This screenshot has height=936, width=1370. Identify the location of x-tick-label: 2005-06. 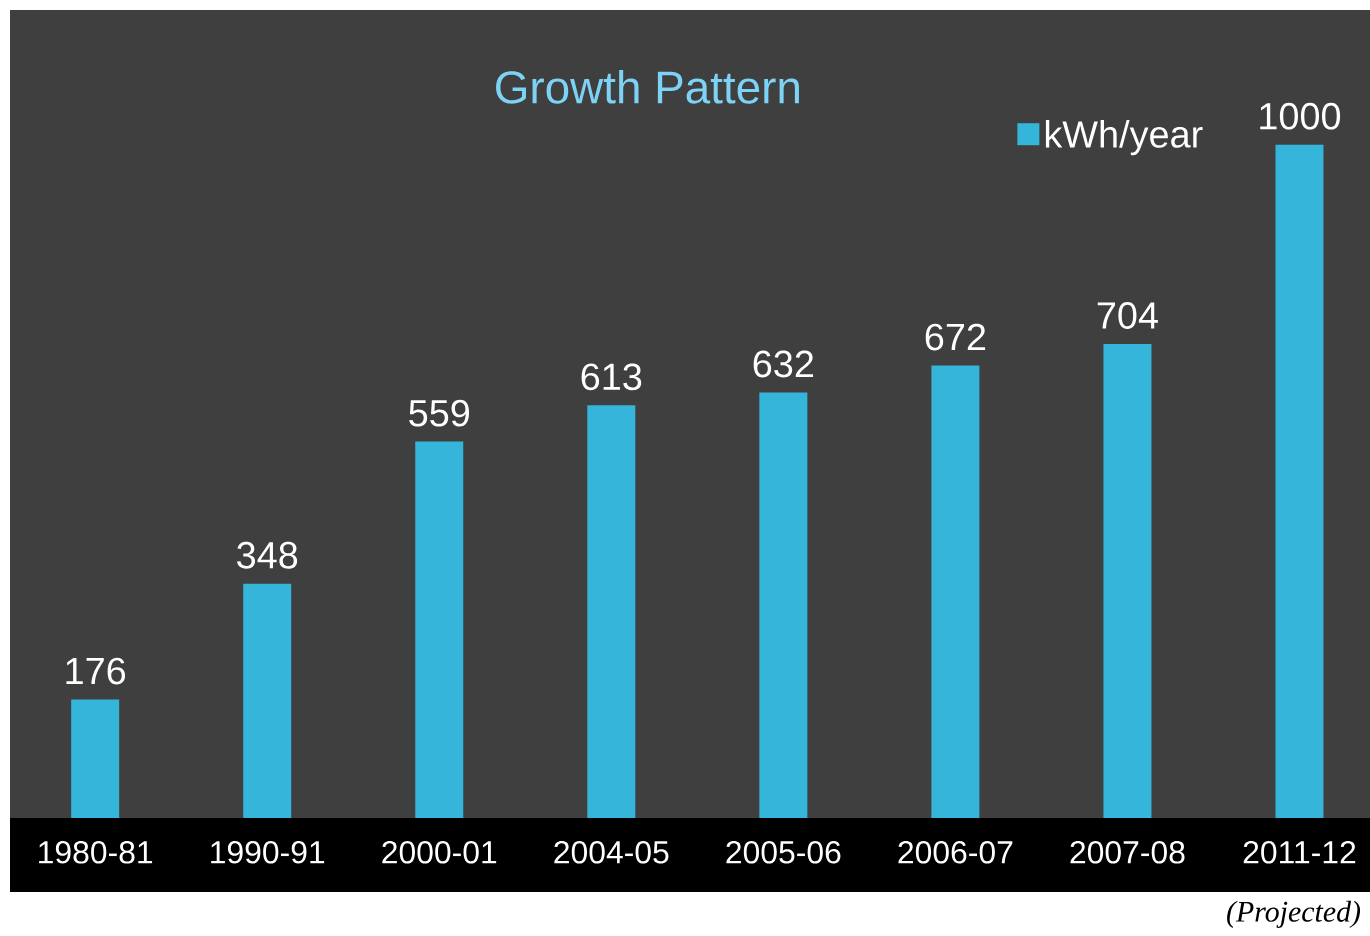
(783, 852).